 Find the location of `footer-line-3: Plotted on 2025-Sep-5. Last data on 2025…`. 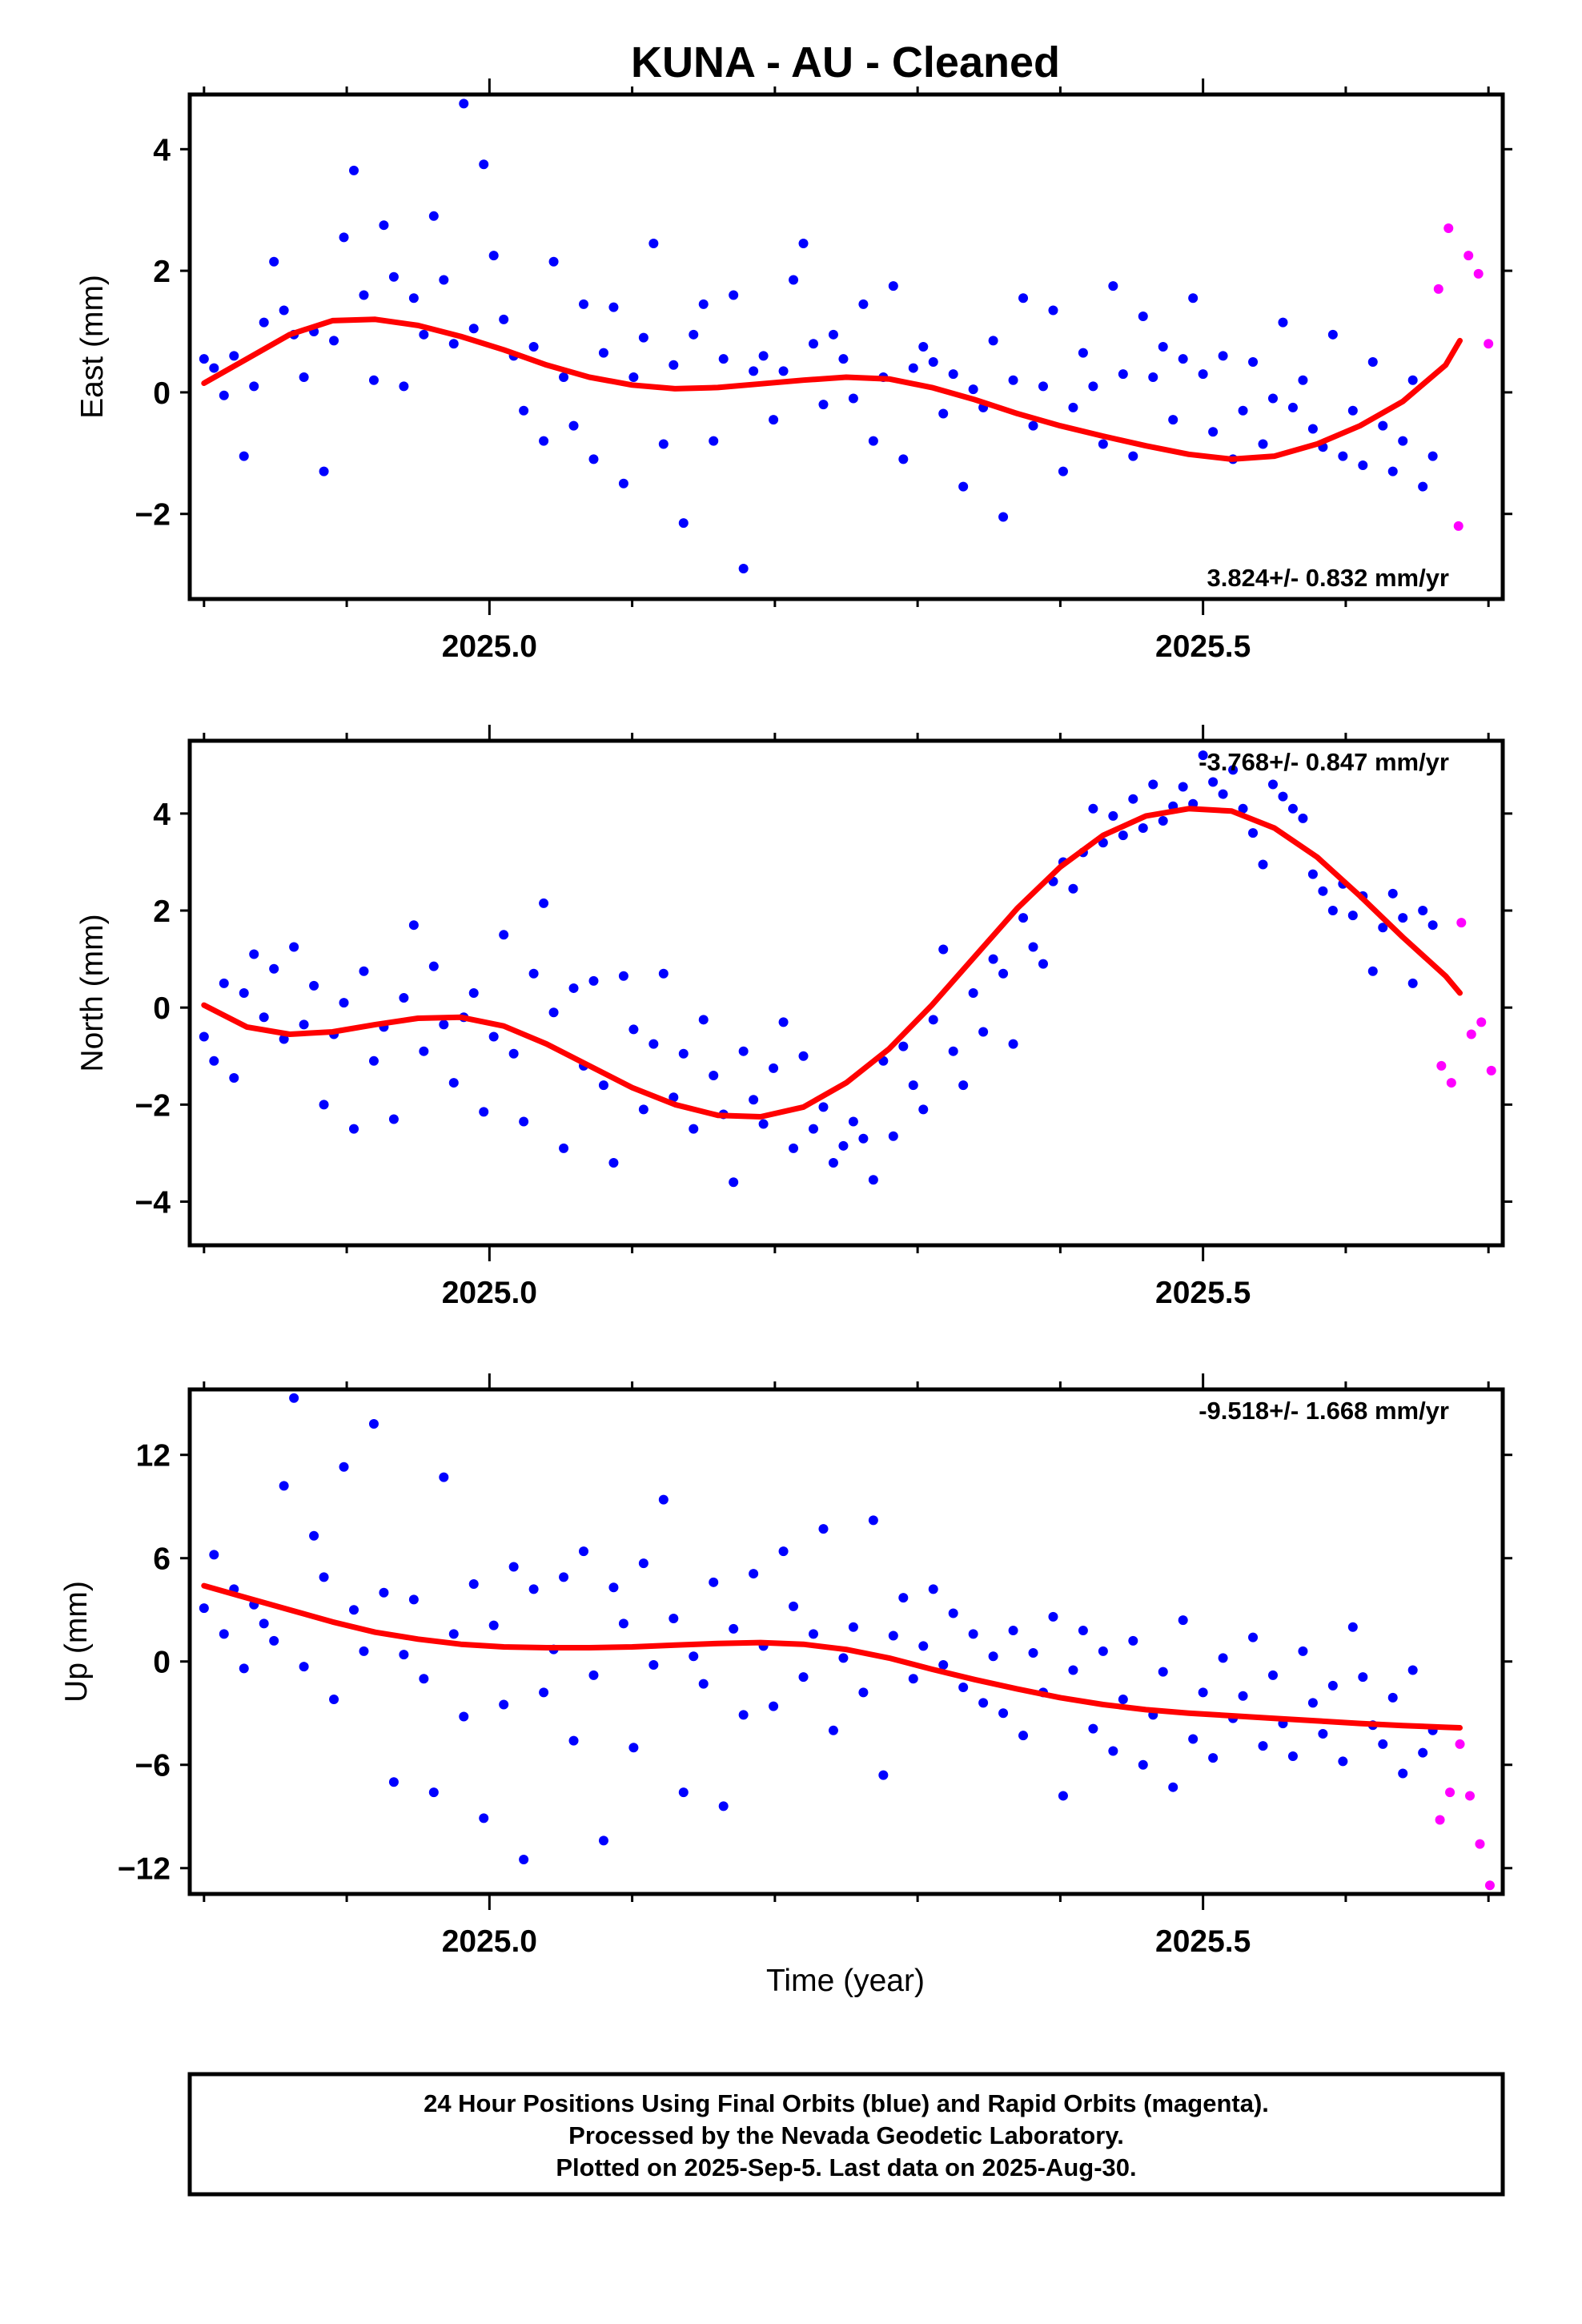

footer-line-3: Plotted on 2025-Sep-5. Last data on 2025… is located at coordinates (846, 2167).